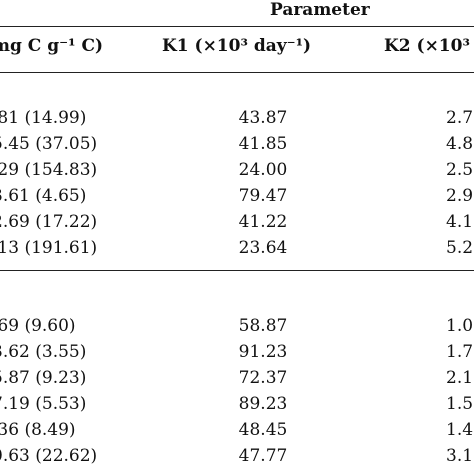 This screenshot has height=474, width=474. Describe the element at coordinates (43, 378) in the screenshot. I see `cell-mg-c: 5.87 (9.23)` at that location.